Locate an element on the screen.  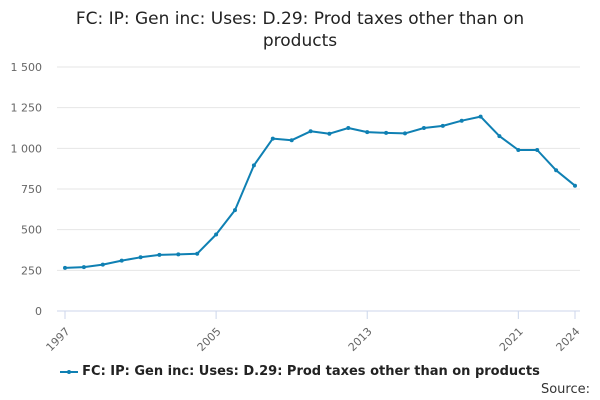
axes is located at coordinates (318, 314).